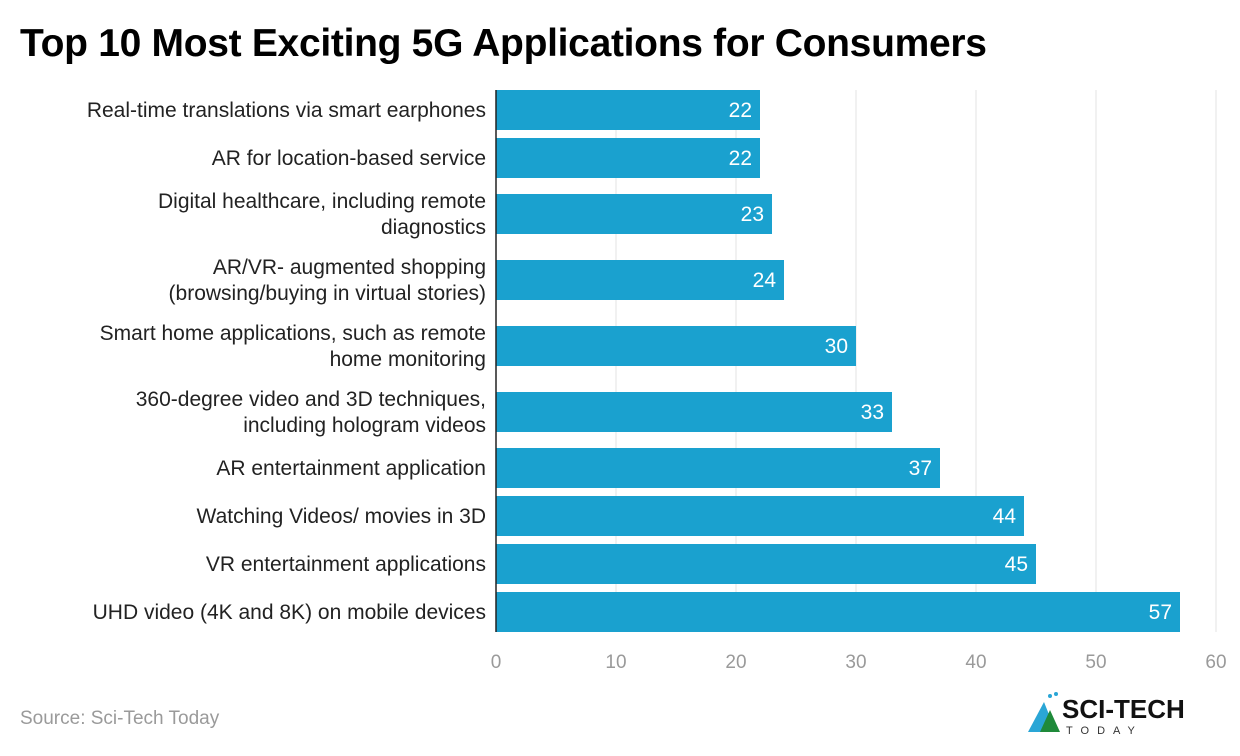 This screenshot has width=1240, height=756. Describe the element at coordinates (346, 564) in the screenshot. I see `category-label: VR entertainment applications` at that location.